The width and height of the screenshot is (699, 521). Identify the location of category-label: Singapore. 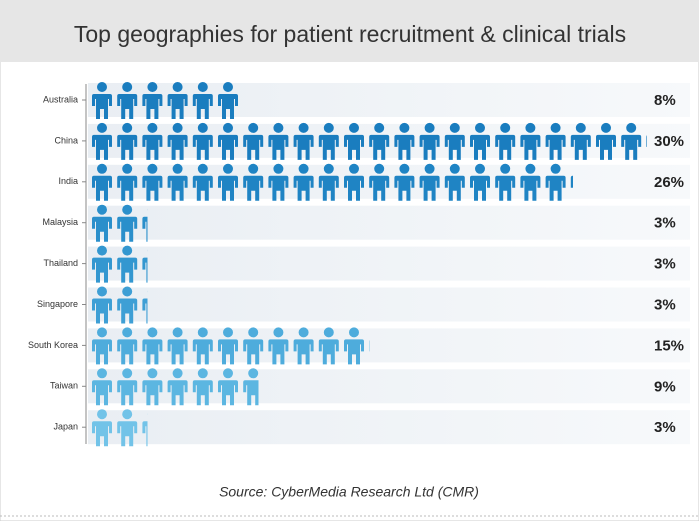
(57, 304).